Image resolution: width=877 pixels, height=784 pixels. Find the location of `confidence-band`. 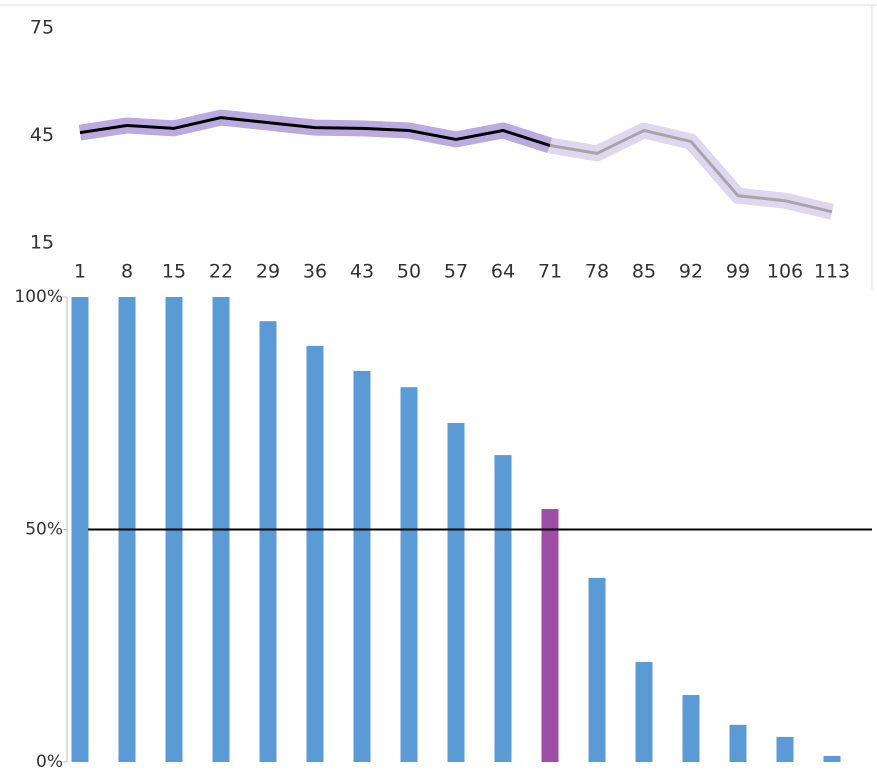

confidence-band is located at coordinates (315, 131).